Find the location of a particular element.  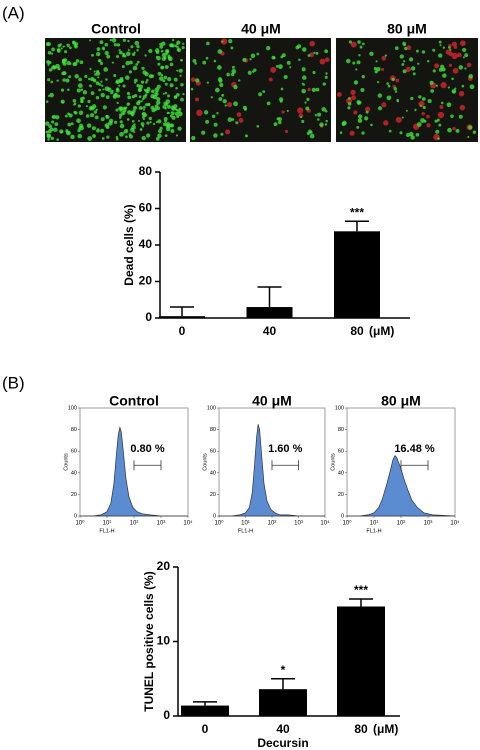

y-tick-label: 100 is located at coordinates (339, 408).